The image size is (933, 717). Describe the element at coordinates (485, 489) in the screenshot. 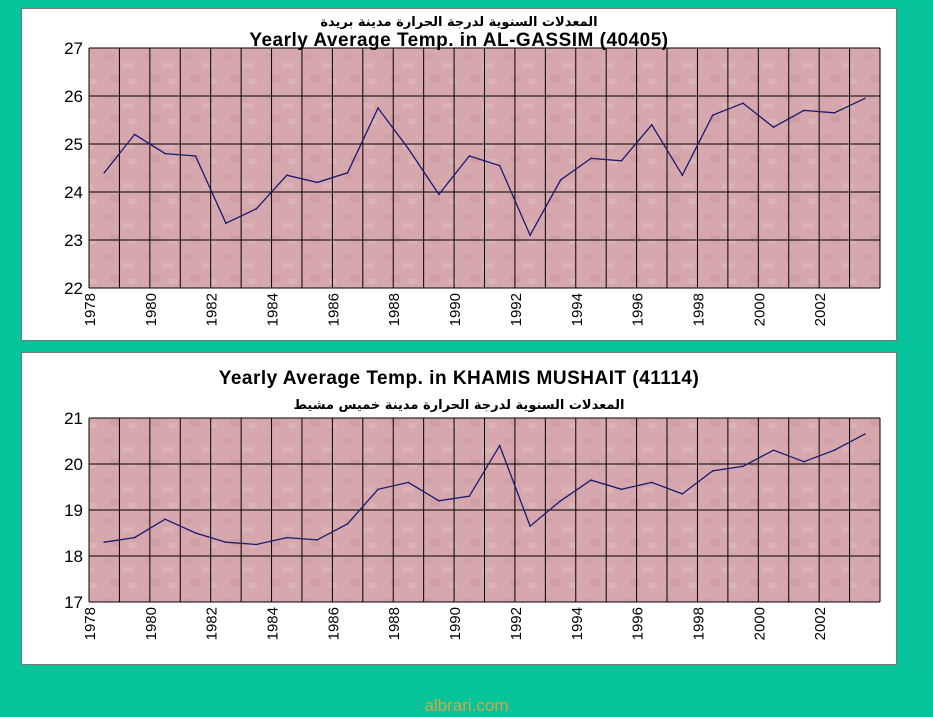

I see `series-line` at that location.